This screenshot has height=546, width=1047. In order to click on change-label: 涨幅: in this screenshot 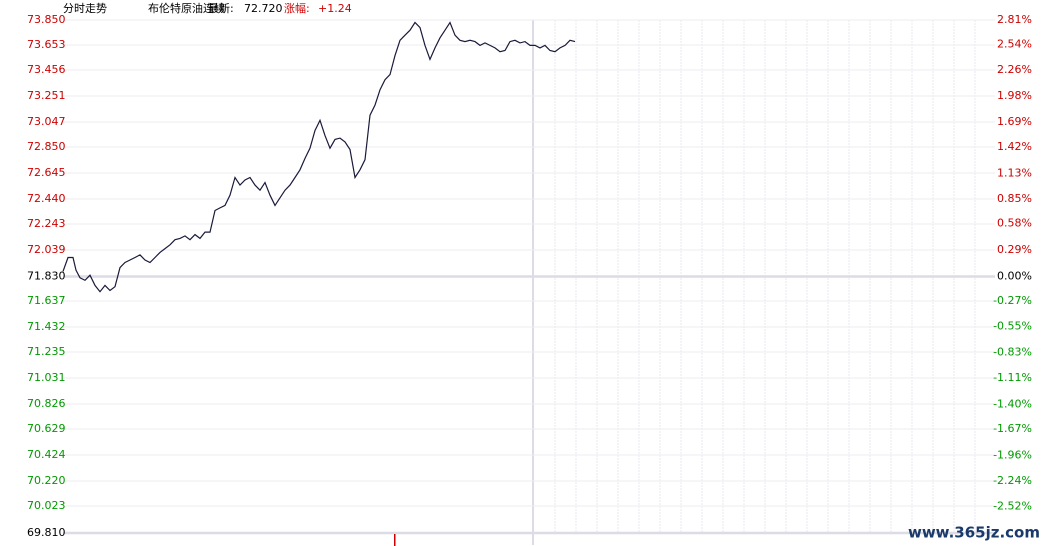, I will do `click(297, 8)`.